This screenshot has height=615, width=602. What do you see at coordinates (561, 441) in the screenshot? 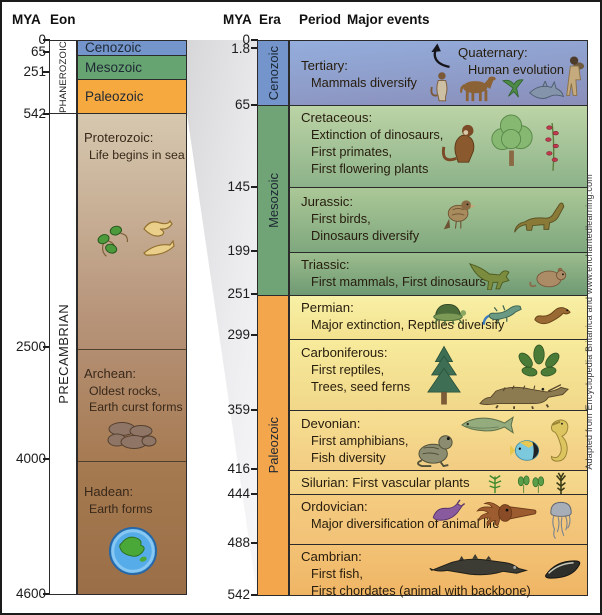
I see `seahorse-icon` at bounding box center [561, 441].